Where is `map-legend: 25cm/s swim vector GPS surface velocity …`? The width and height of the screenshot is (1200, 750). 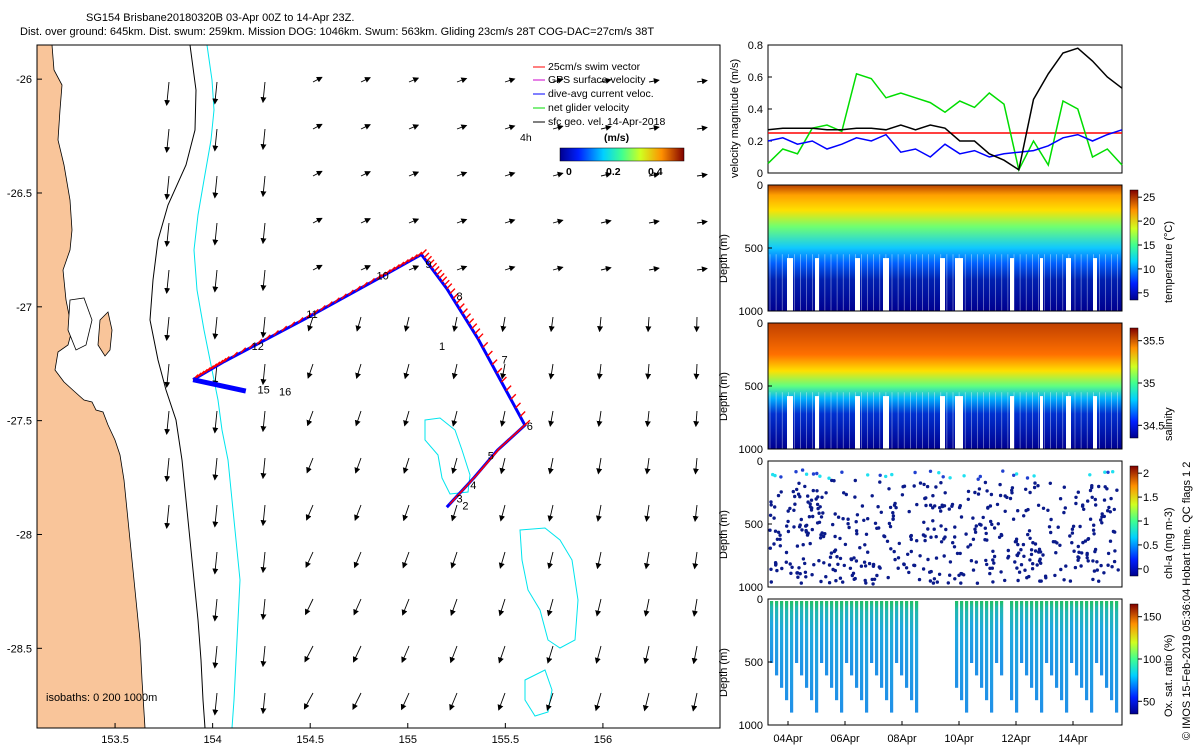 map-legend: 25cm/s swim vector GPS surface velocity … is located at coordinates (602, 119).